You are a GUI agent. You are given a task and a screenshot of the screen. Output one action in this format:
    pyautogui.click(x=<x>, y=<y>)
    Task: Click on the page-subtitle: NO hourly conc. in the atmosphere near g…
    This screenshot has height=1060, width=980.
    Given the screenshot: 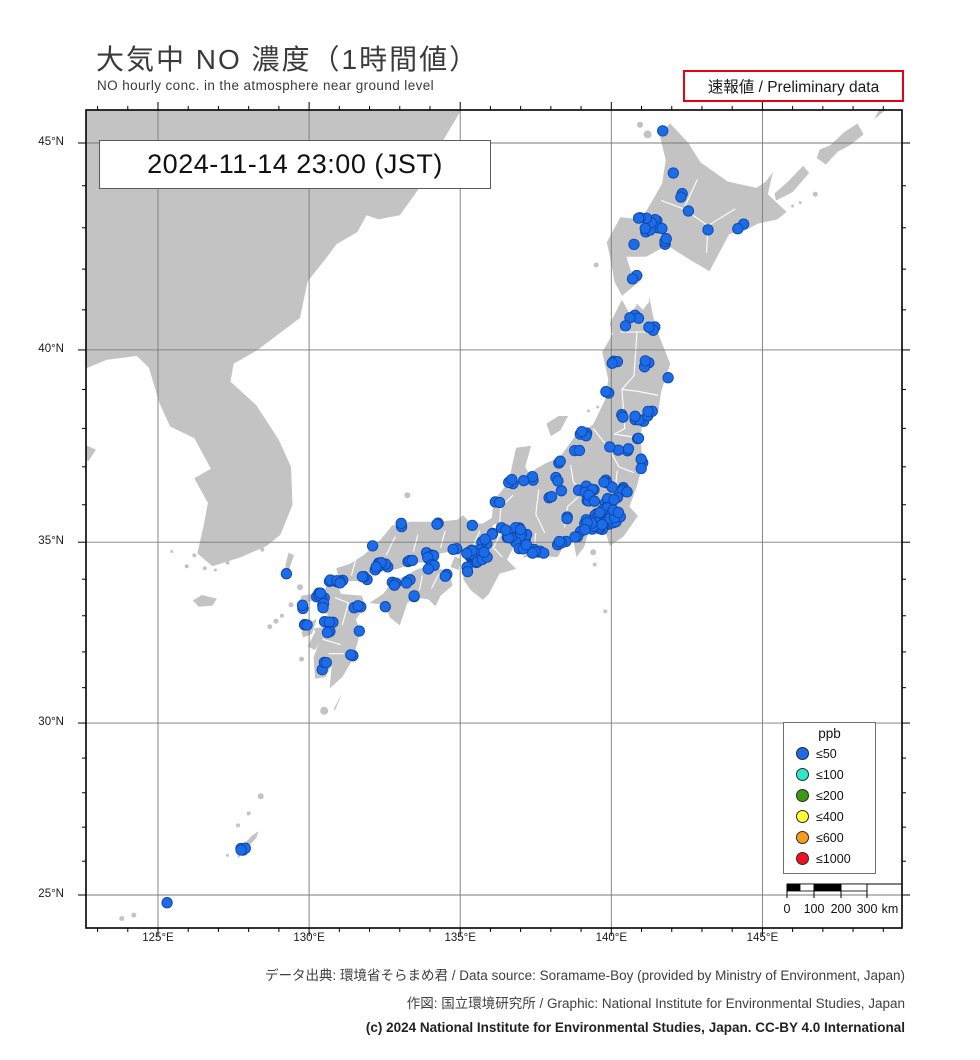 What is the action you would take?
    pyautogui.click(x=266, y=85)
    